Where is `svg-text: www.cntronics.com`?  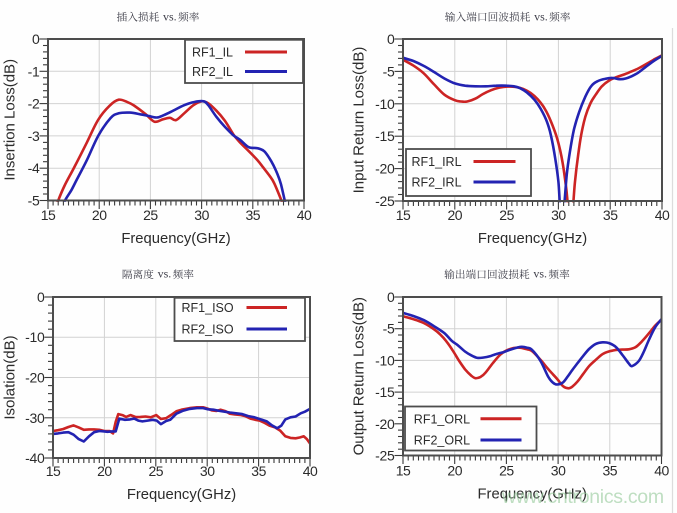 svg-text: www.cntronics.com is located at coordinates (582, 497).